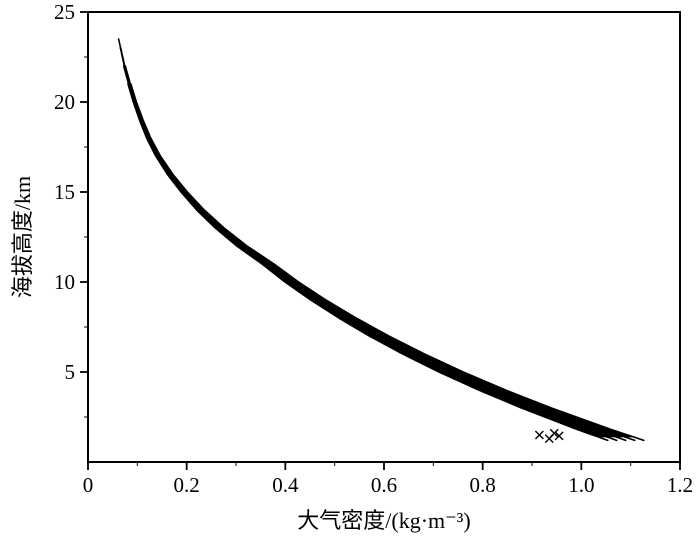 The height and width of the screenshot is (549, 700). I want to click on x-tick-label: 0, so click(88, 485).